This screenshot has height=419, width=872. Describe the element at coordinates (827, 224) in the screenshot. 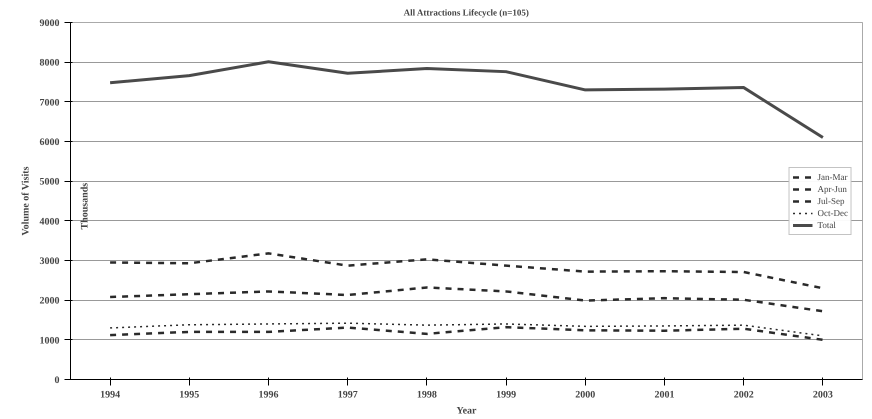

I see `legend-label: Total` at that location.